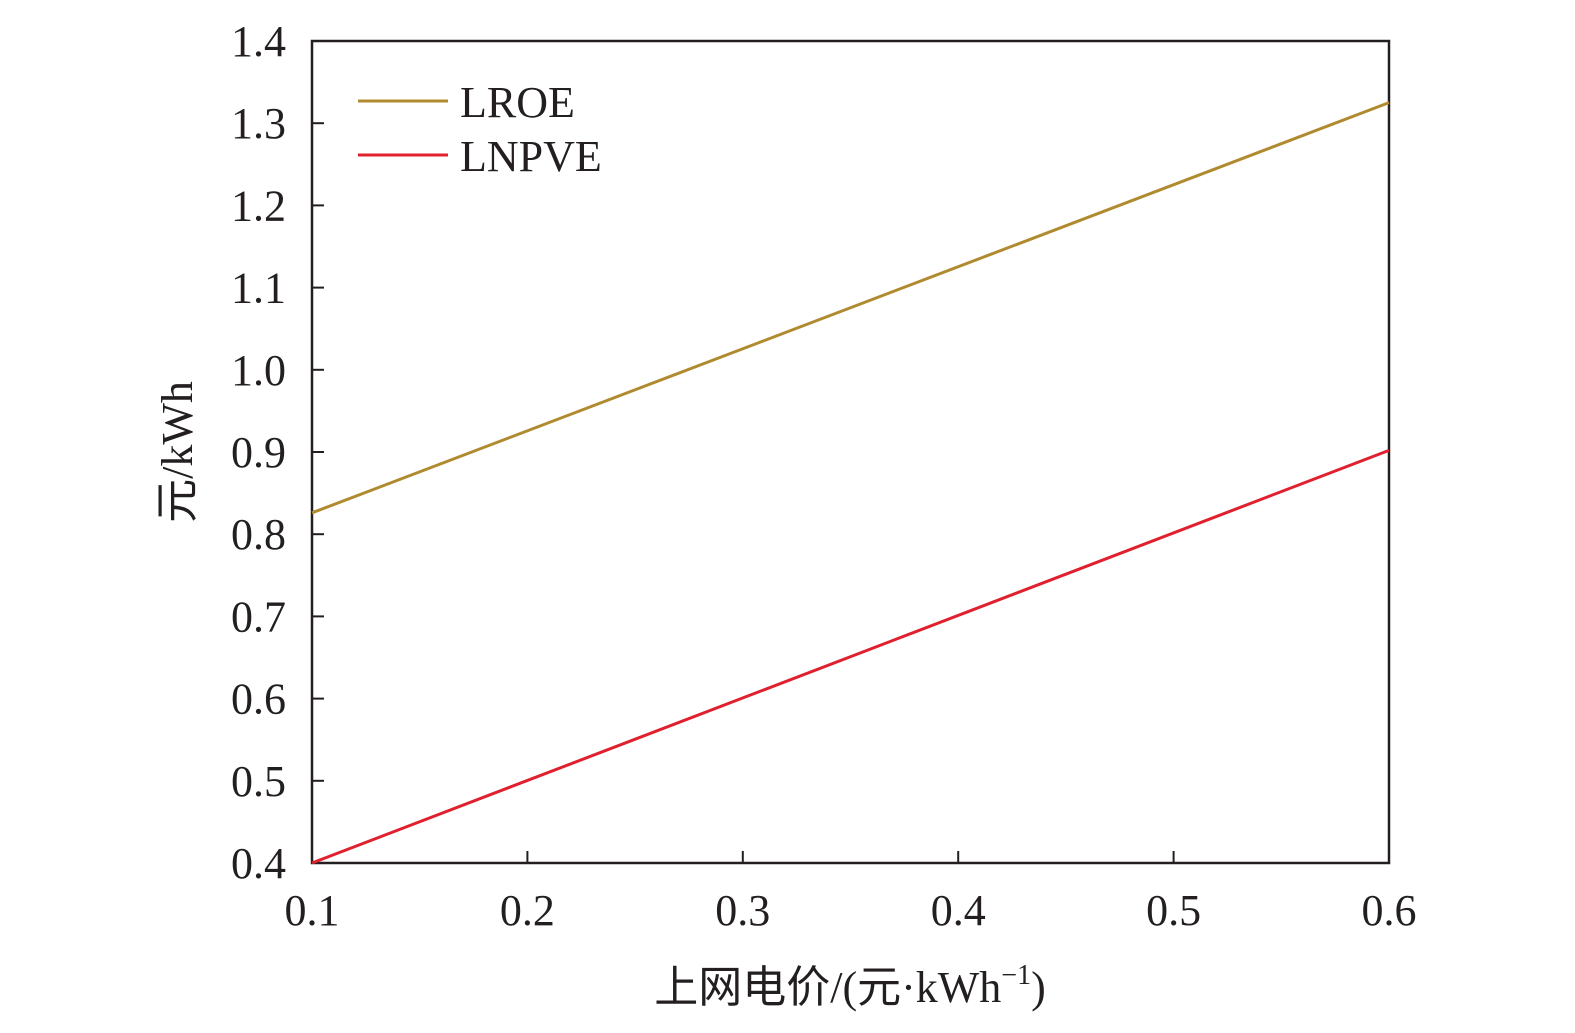  Describe the element at coordinates (258, 370) in the screenshot. I see `y-tick-label: 1.0` at that location.